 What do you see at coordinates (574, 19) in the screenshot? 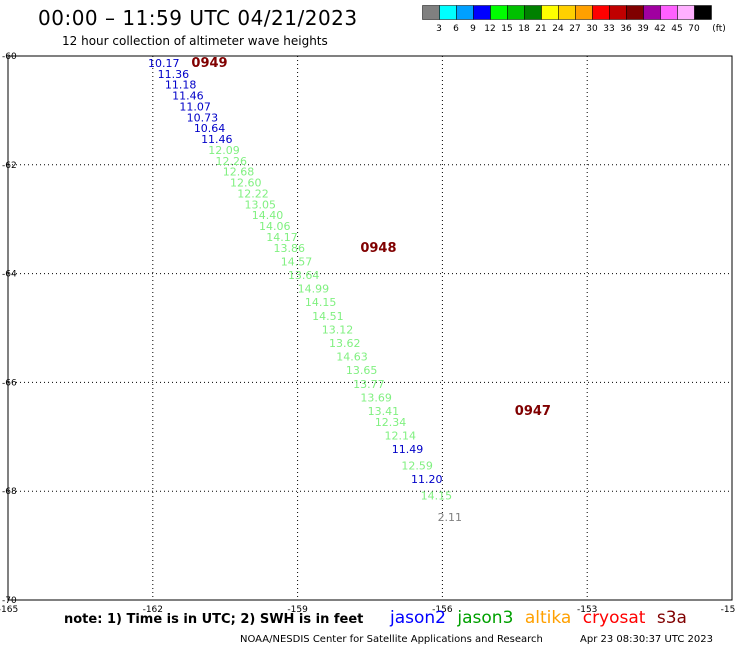
I see `color-legend: 3 6 9 12 15 18 21 24 27 30 33 36 39 42 45 70 (ft)` at bounding box center [574, 19].